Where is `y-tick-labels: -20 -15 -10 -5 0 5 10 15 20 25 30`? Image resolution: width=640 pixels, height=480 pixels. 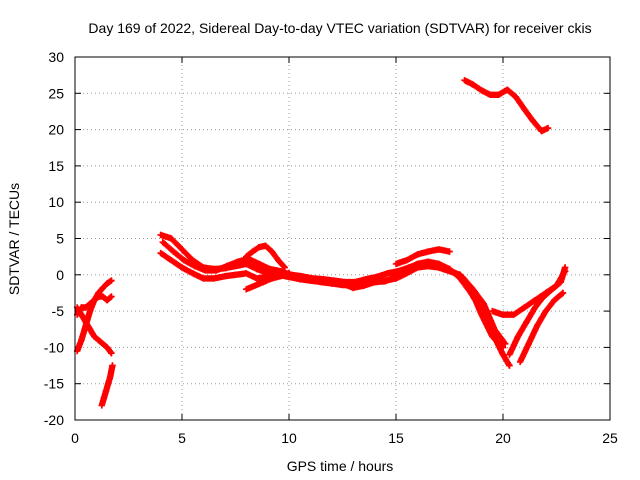
y-tick-labels: -20 -15 -10 -5 0 5 10 15 20 25 30 is located at coordinates (54, 238).